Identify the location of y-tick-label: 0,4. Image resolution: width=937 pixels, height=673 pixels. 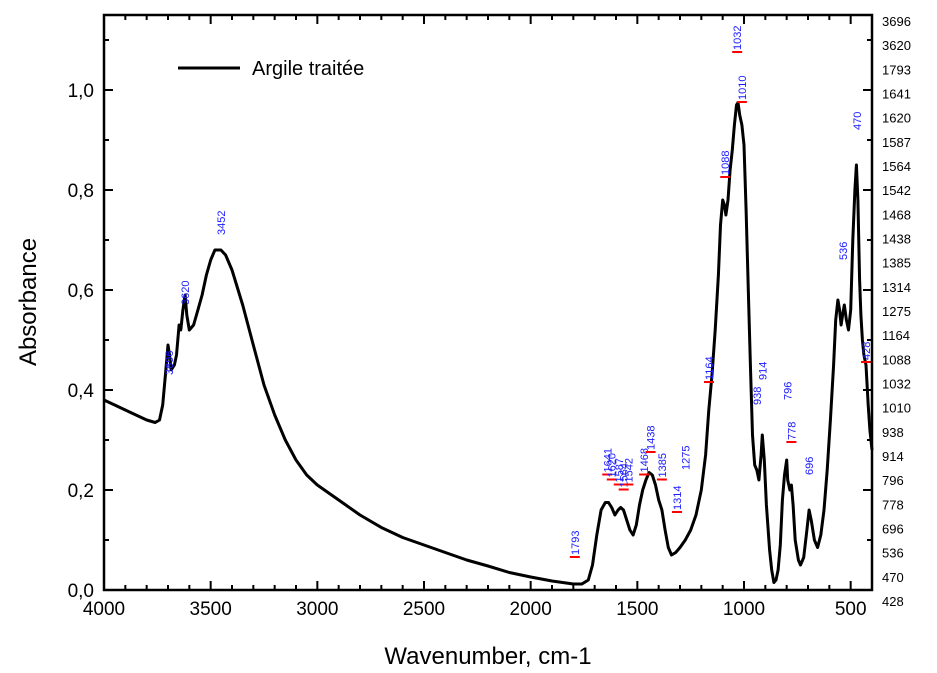
(81, 391).